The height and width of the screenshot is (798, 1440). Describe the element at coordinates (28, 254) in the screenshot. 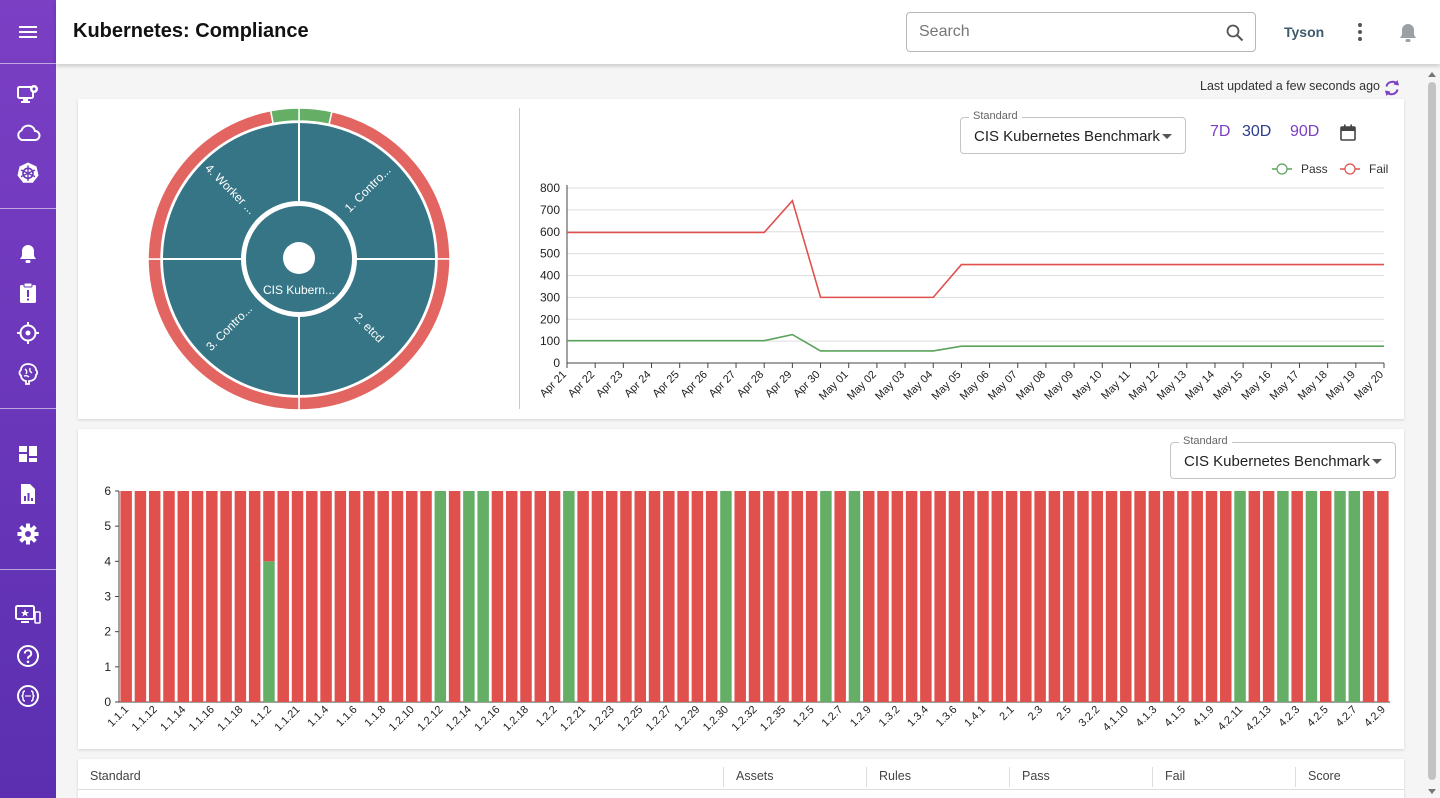

I see `bell-icon` at that location.